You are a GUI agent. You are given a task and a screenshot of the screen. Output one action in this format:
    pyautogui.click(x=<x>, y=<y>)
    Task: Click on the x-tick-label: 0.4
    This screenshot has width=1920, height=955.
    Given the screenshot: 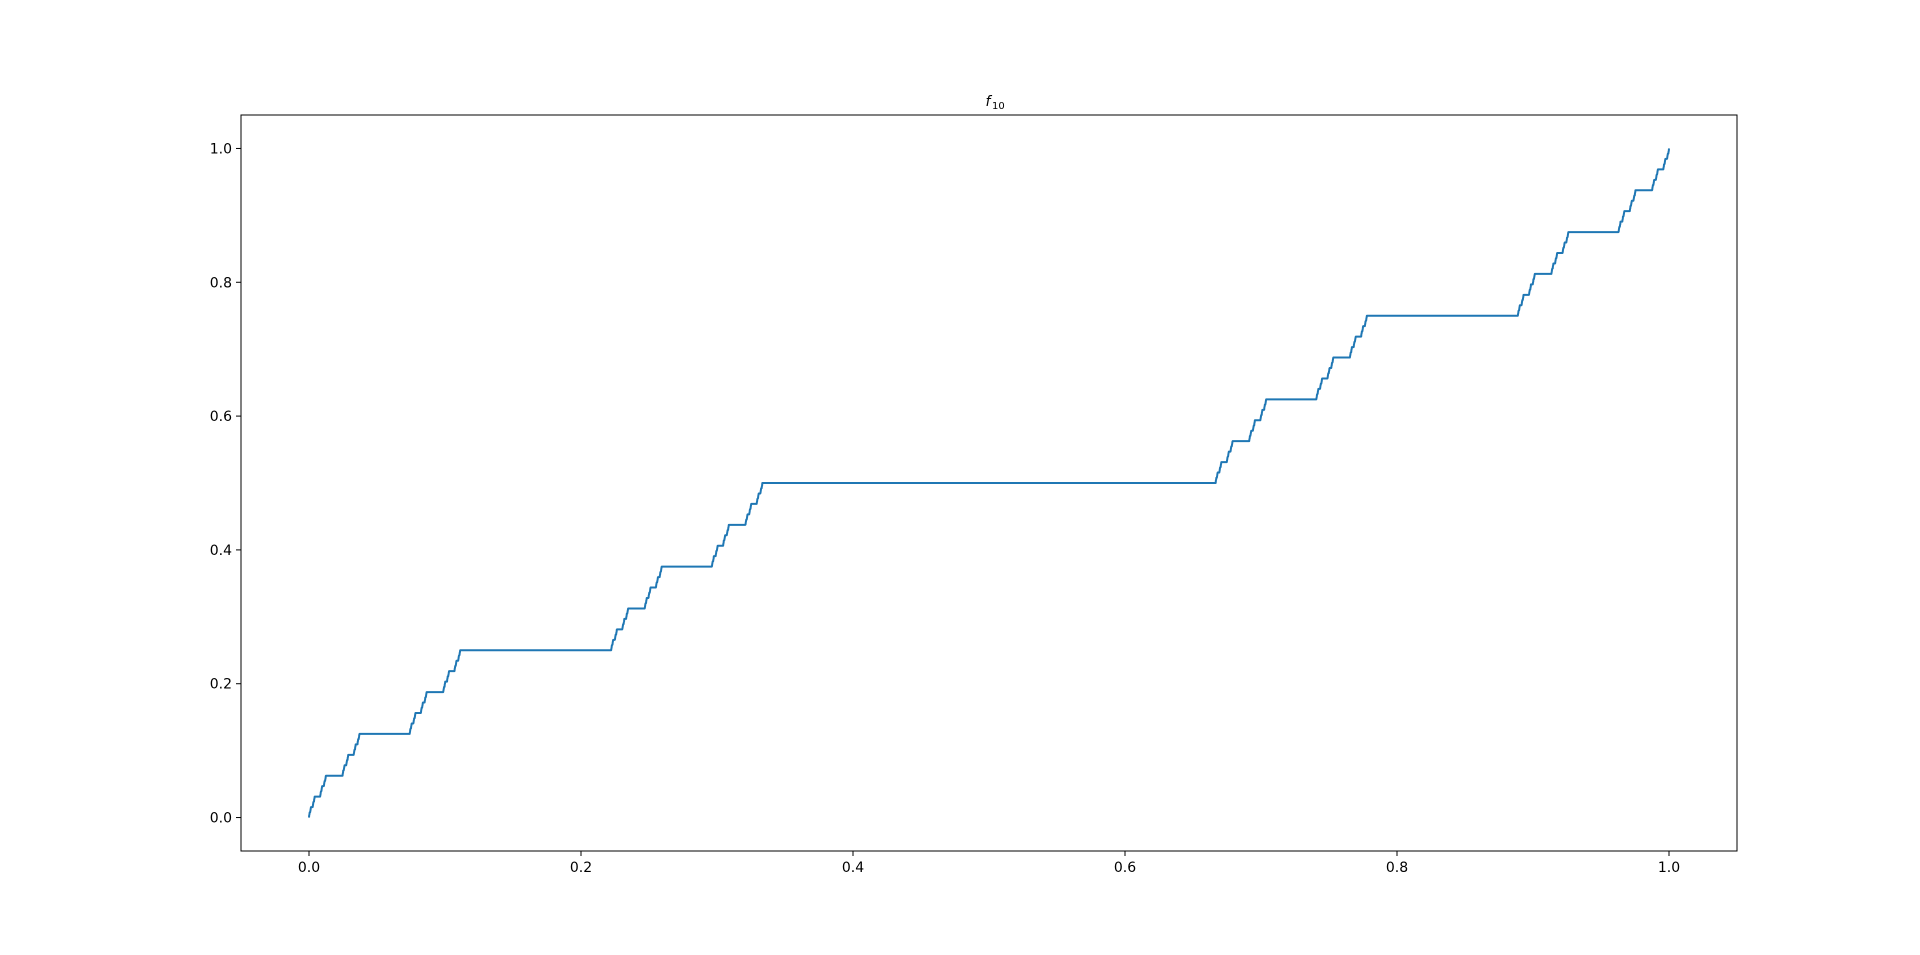 What is the action you would take?
    pyautogui.click(x=853, y=868)
    